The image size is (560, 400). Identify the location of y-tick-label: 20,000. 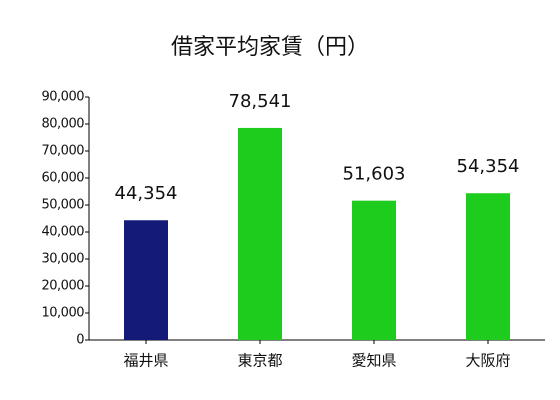
(63, 286).